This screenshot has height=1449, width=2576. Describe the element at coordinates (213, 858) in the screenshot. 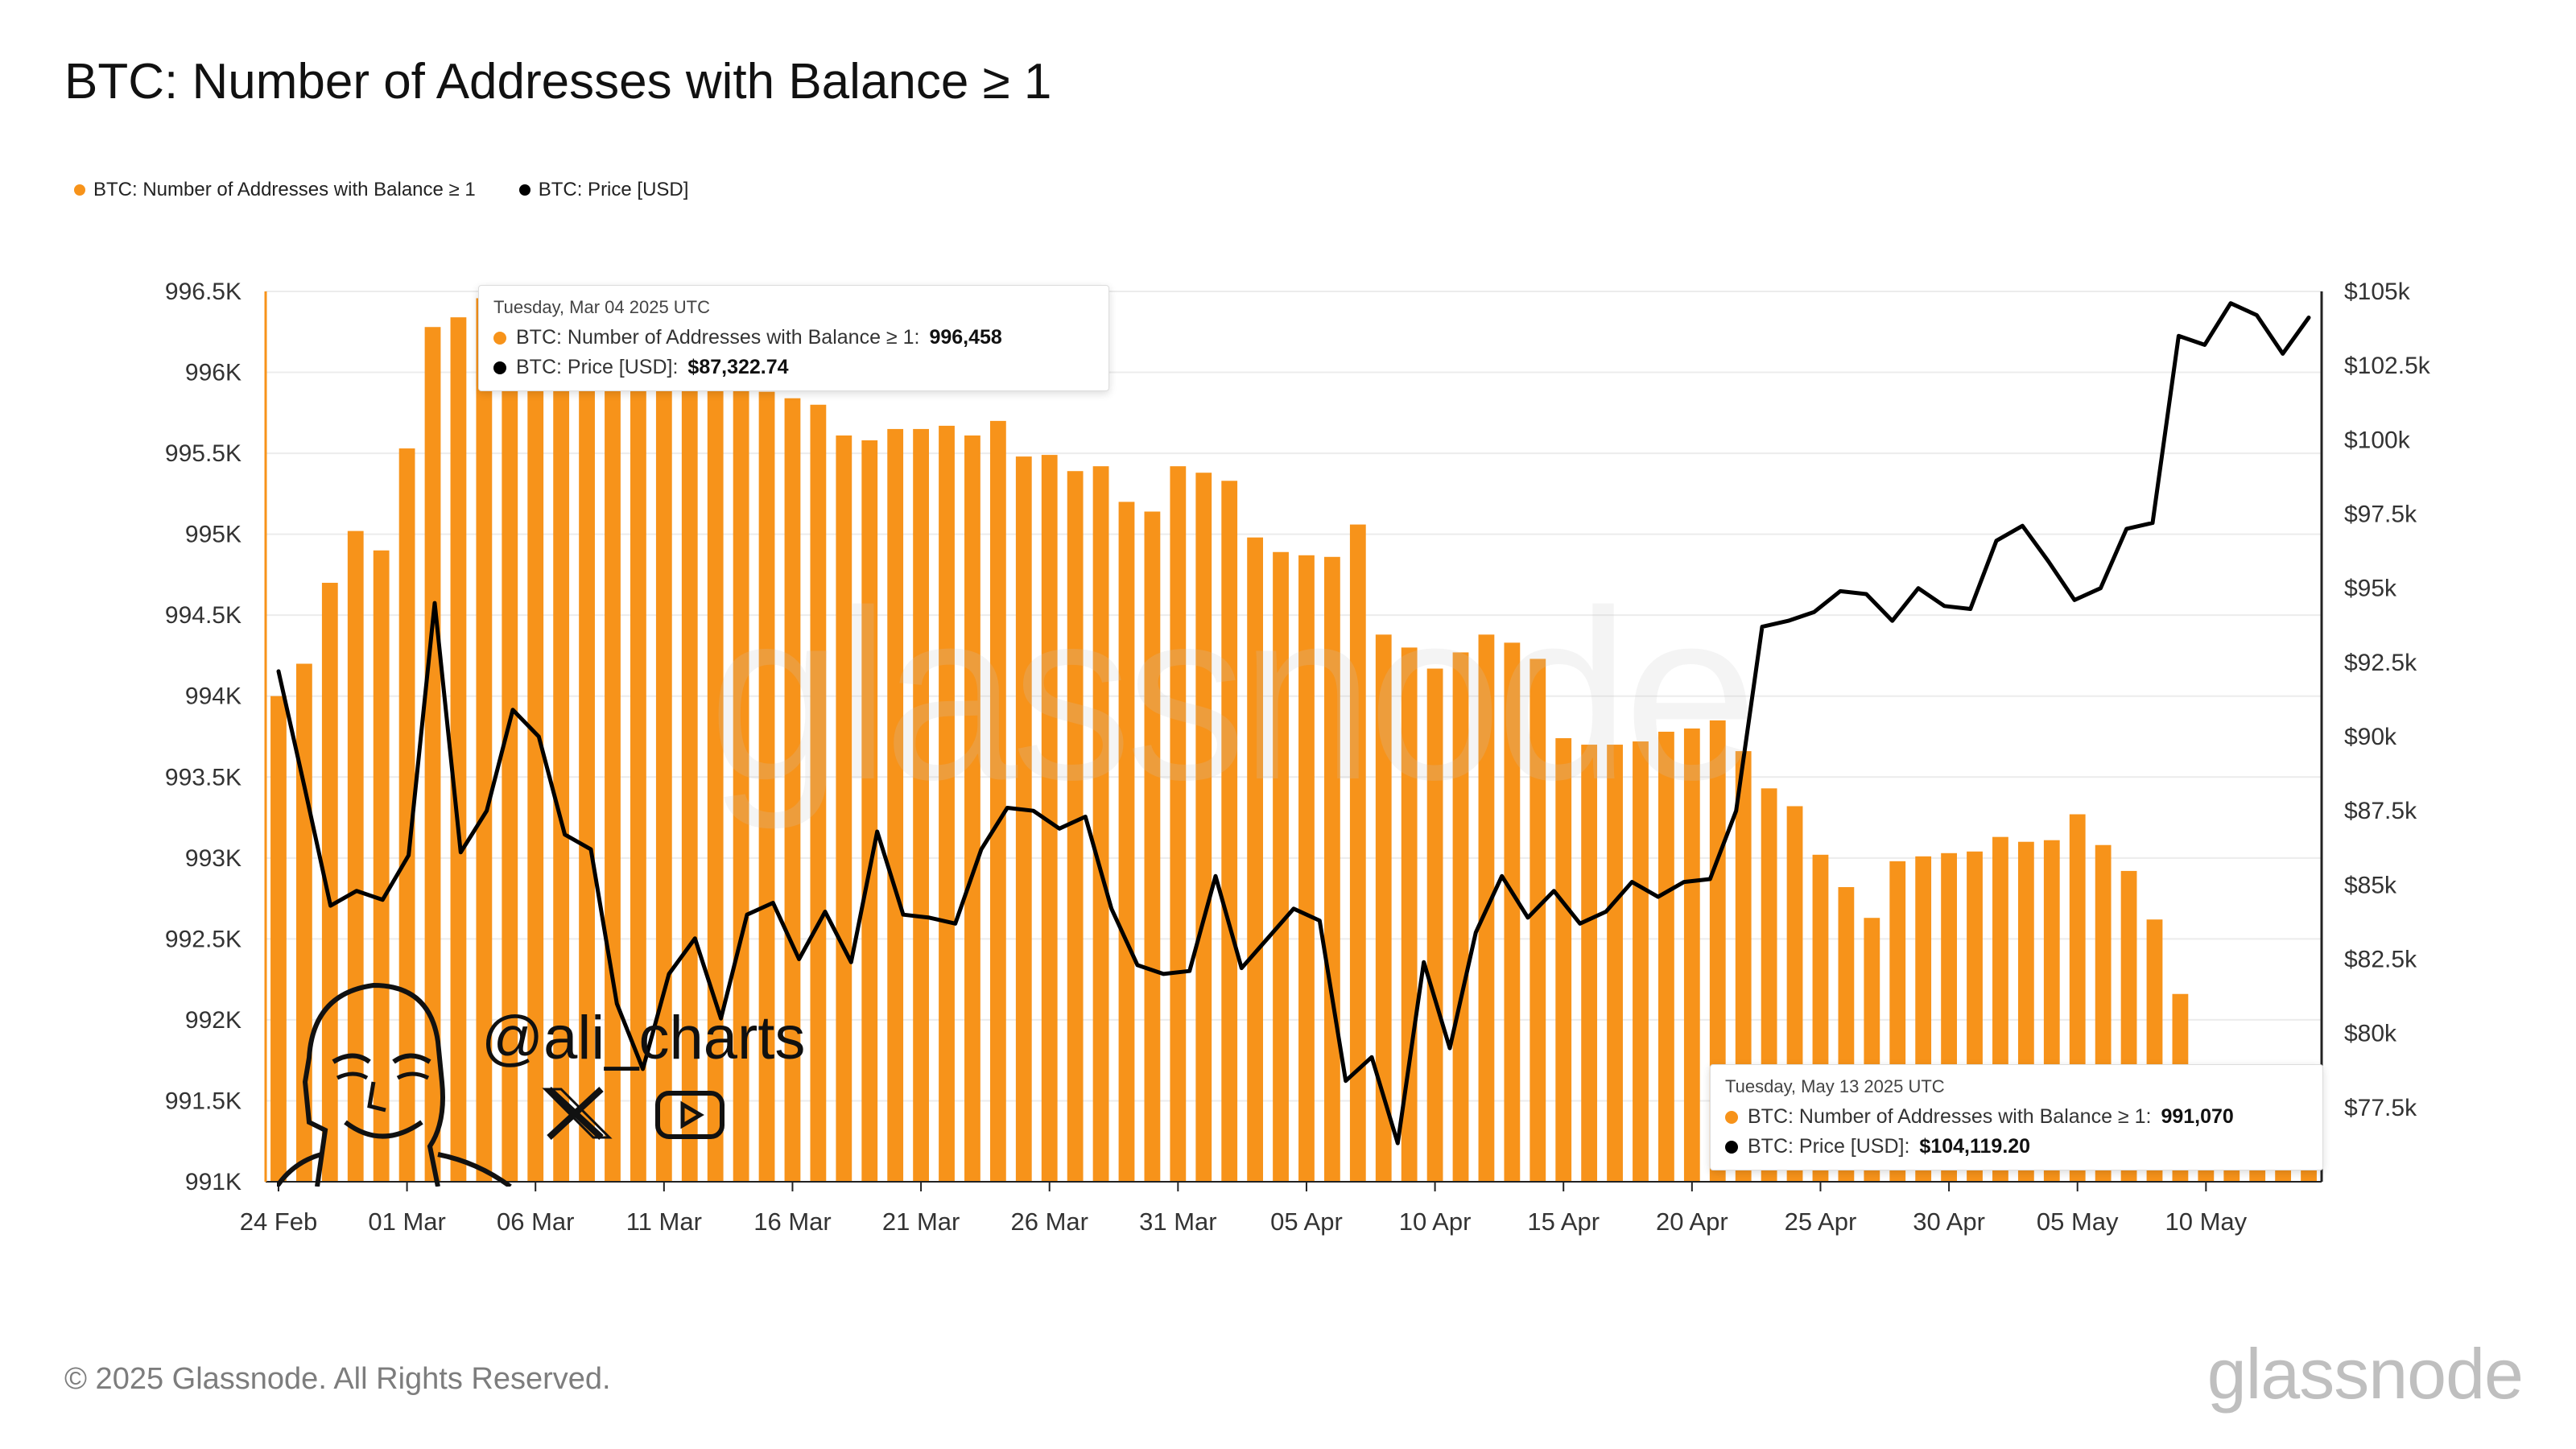

I see `left-axis-tick-label: 993K` at that location.